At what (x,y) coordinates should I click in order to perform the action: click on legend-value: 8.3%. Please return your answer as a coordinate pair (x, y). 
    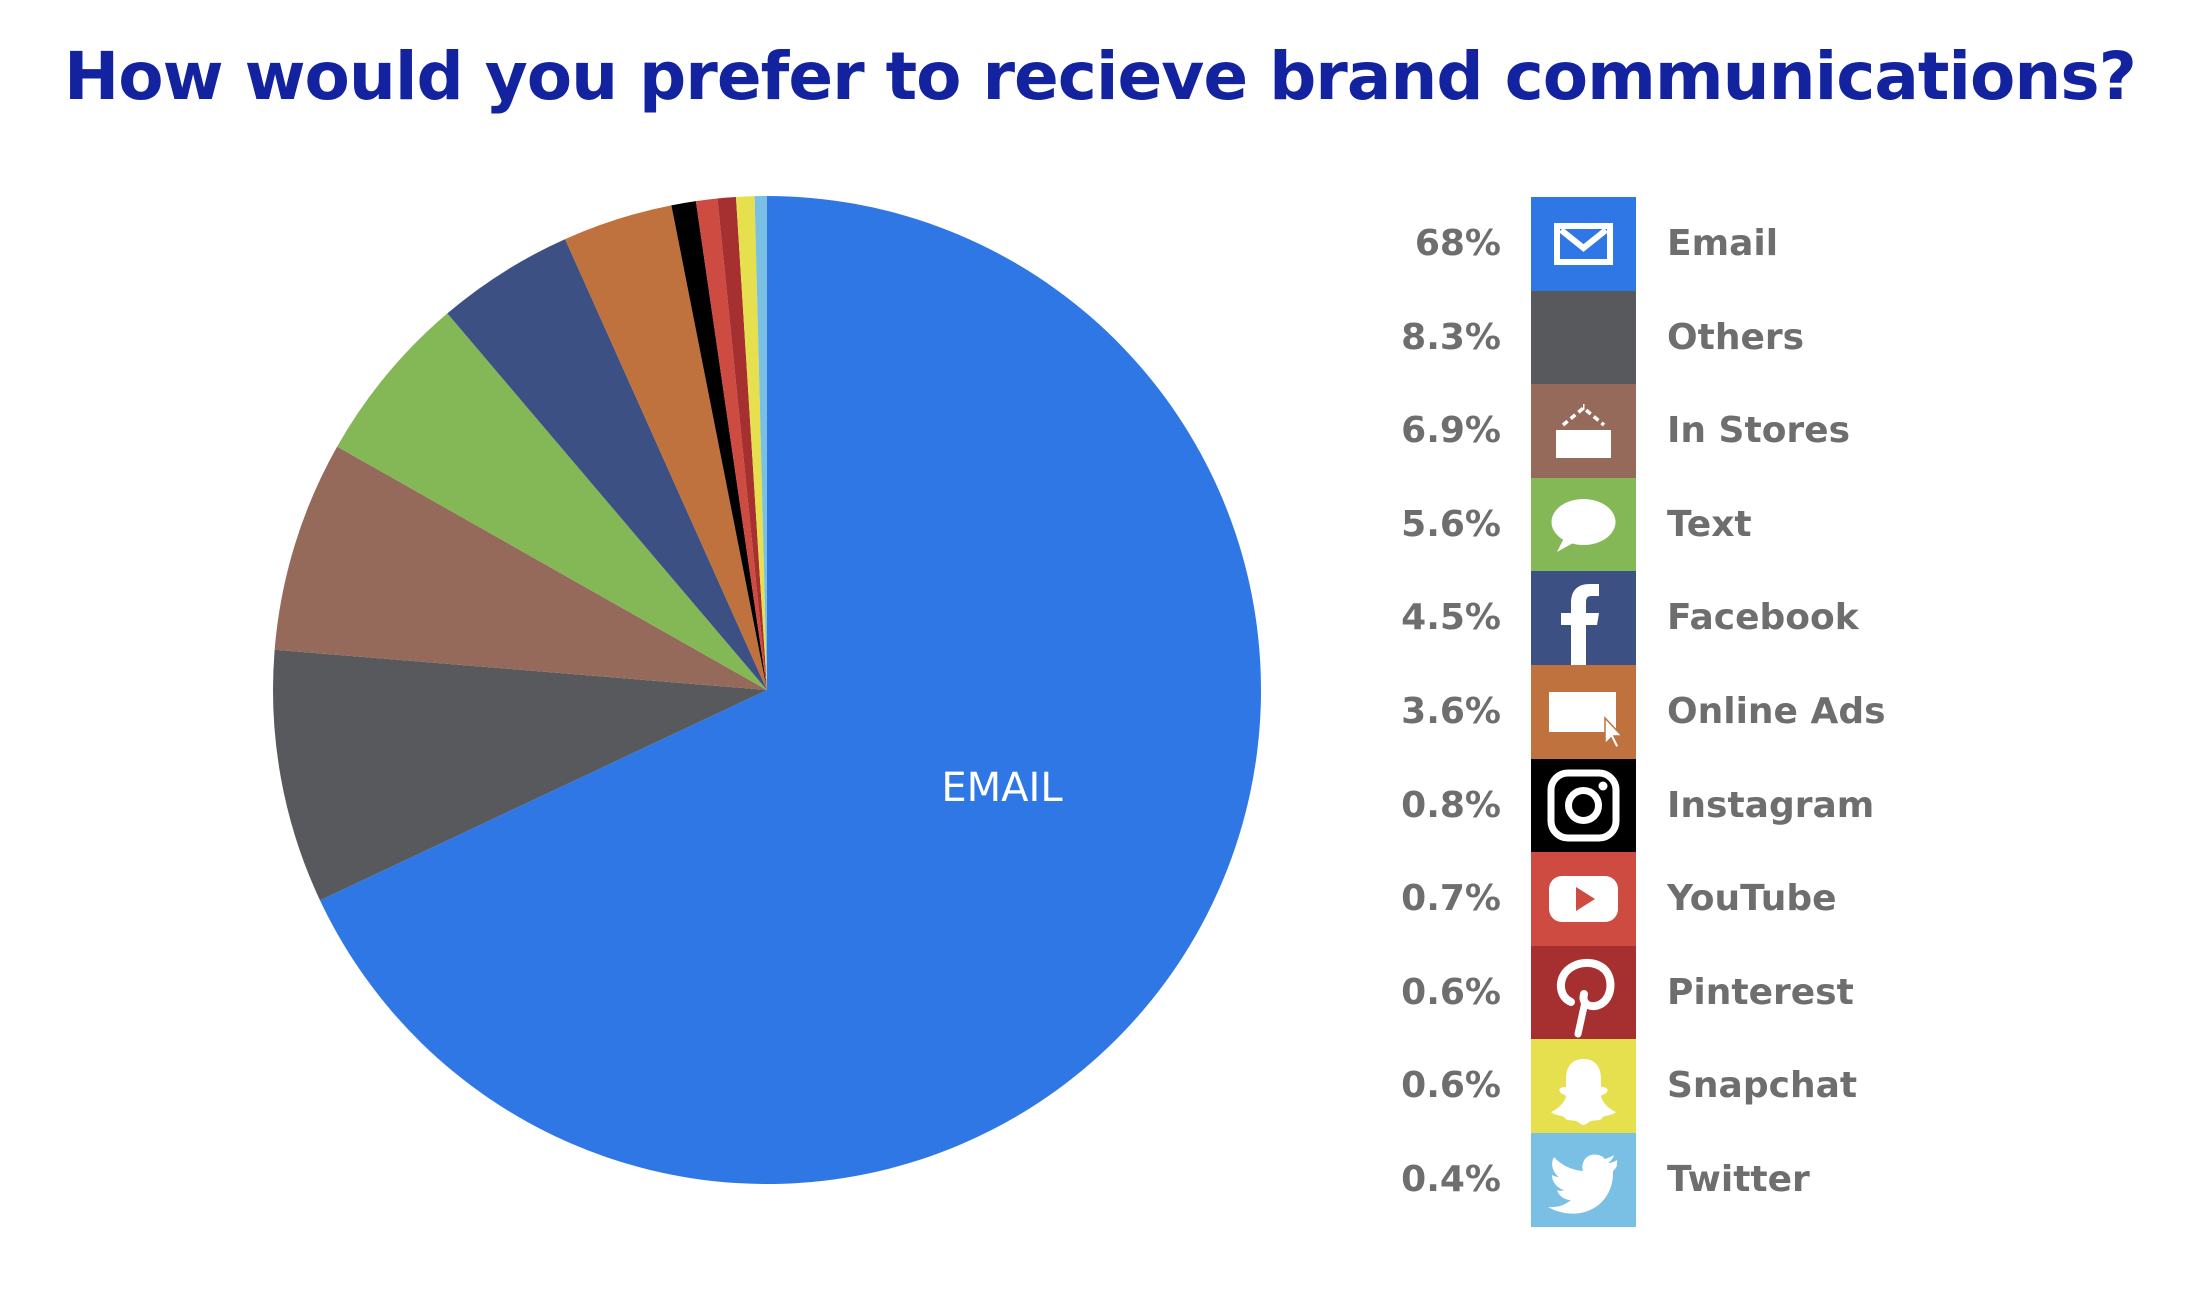
    Looking at the image, I should click on (1451, 337).